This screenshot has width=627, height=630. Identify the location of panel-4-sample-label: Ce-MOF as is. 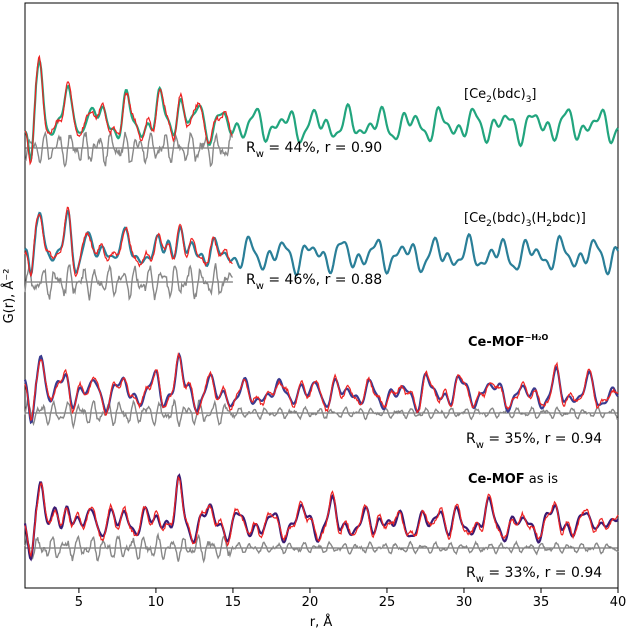
(513, 479).